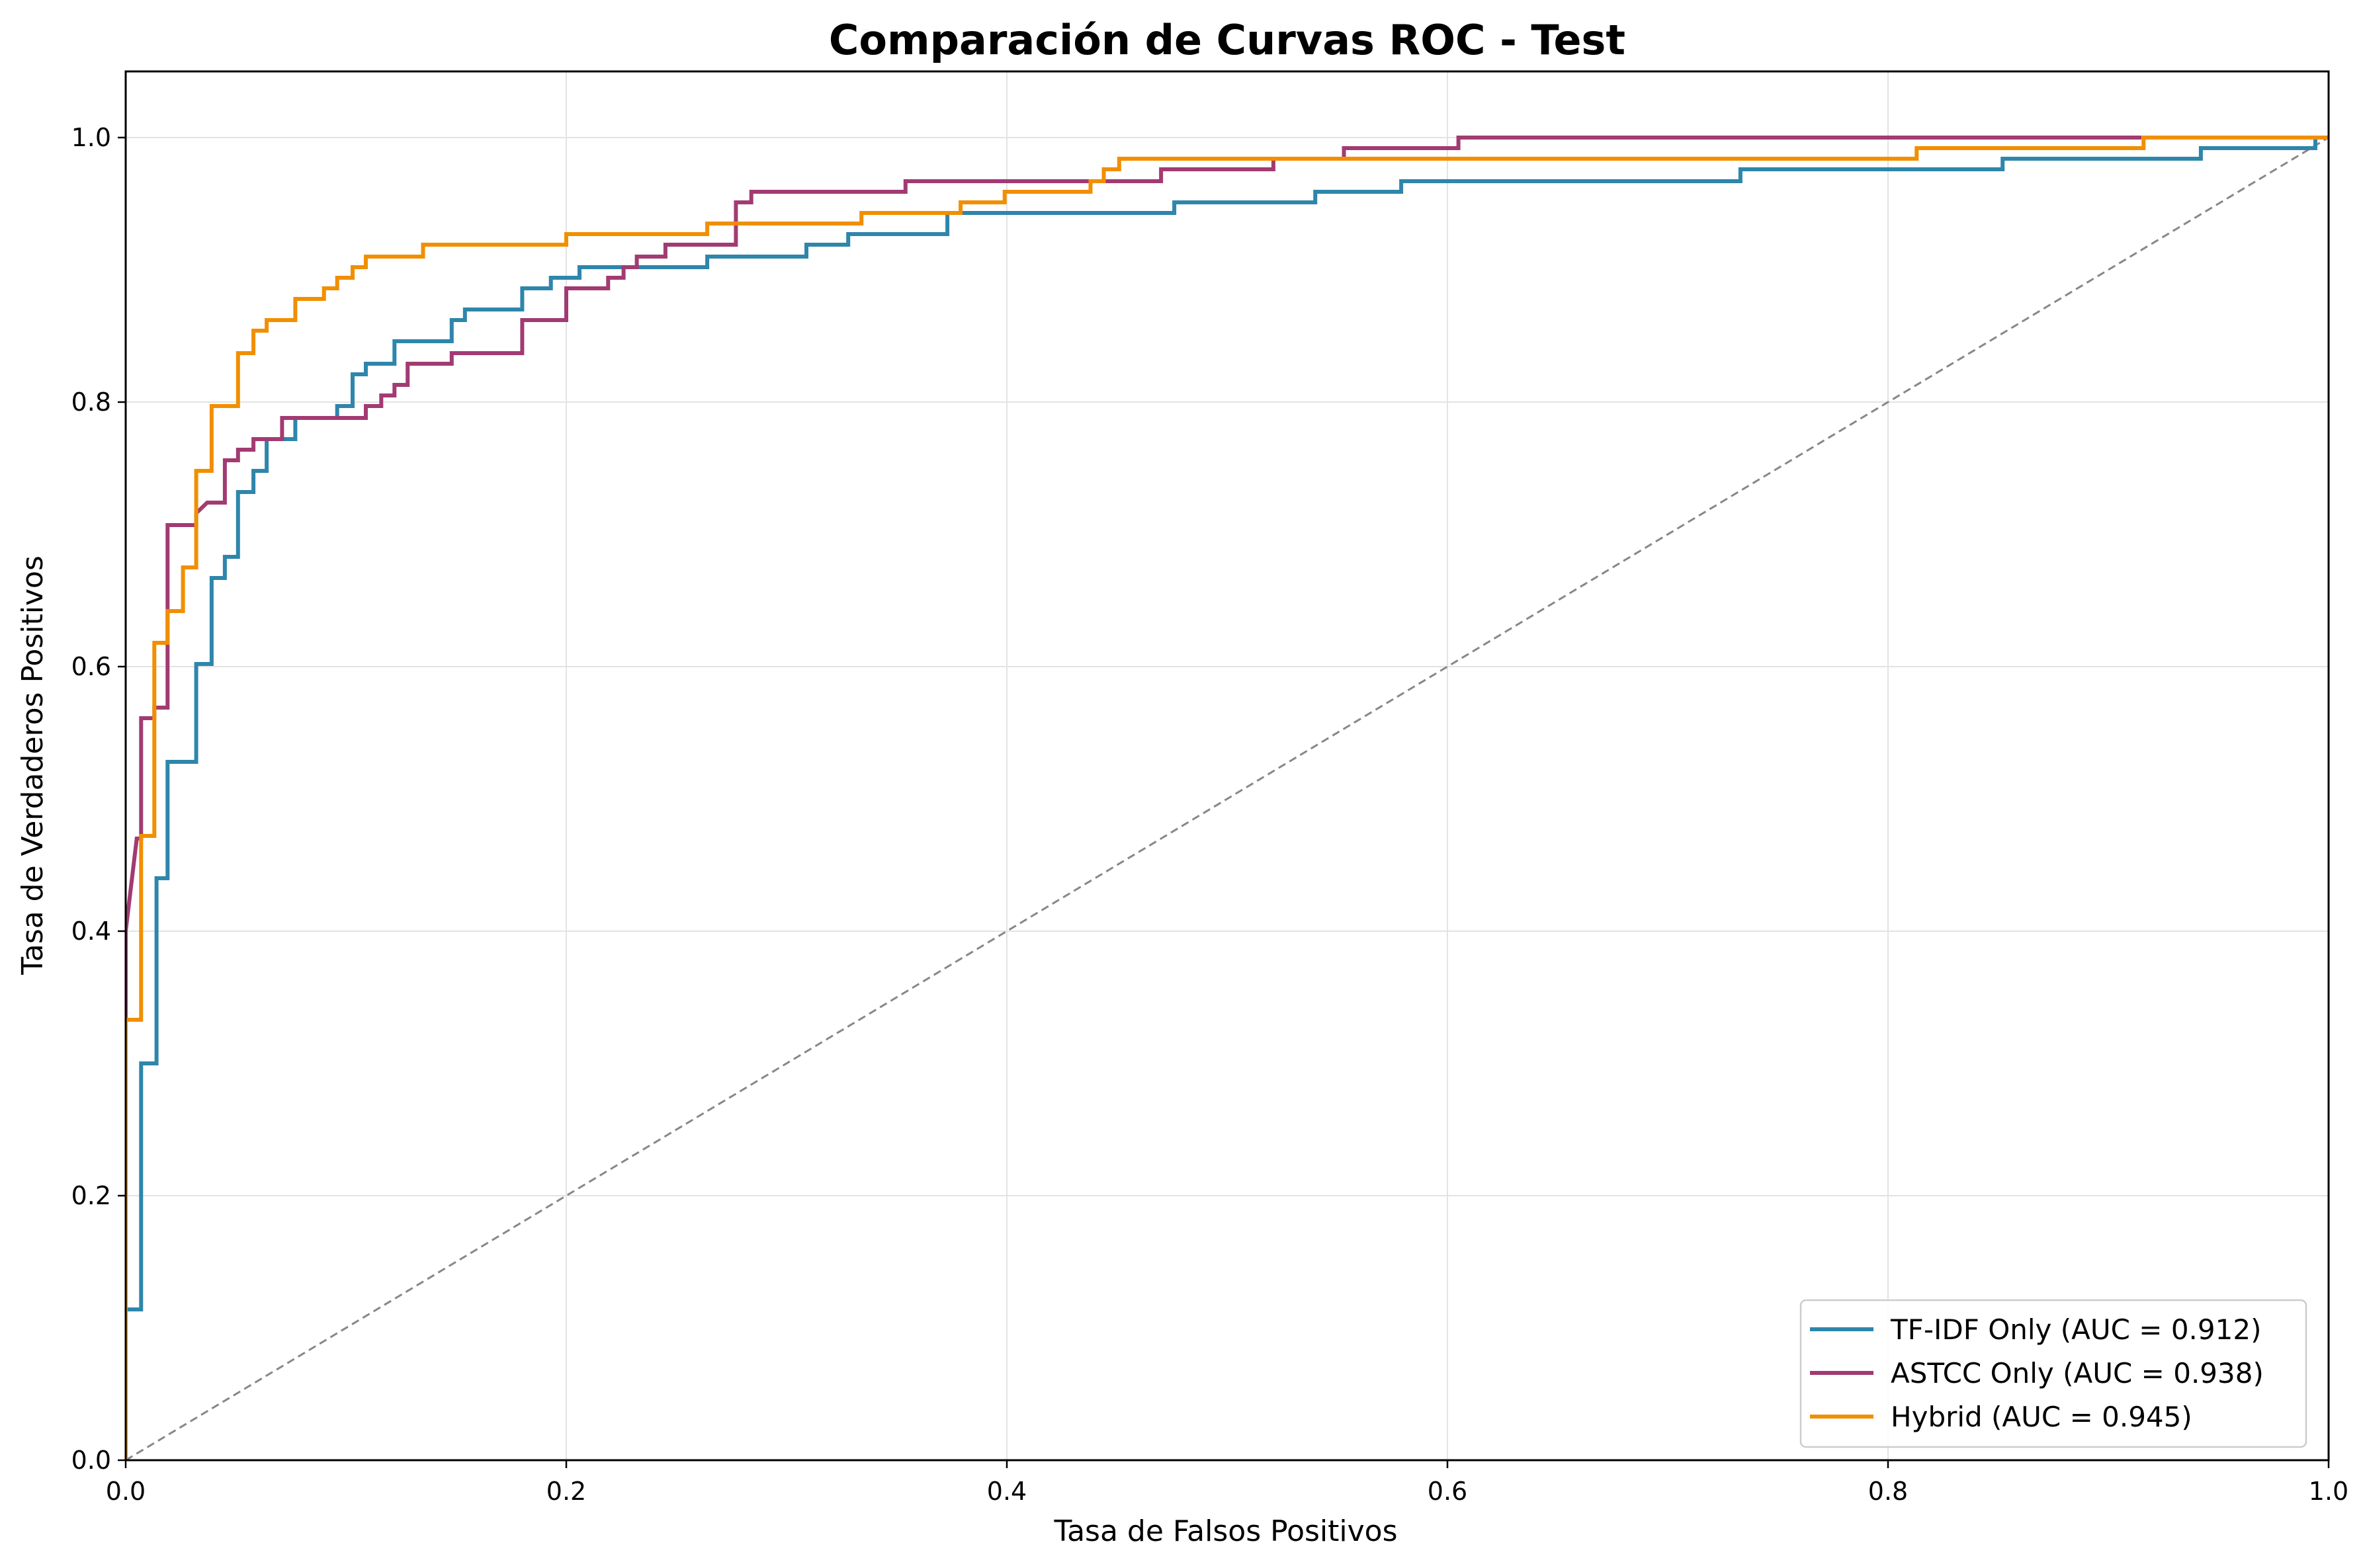  I want to click on x-tick-label: 0.6, so click(1447, 1491).